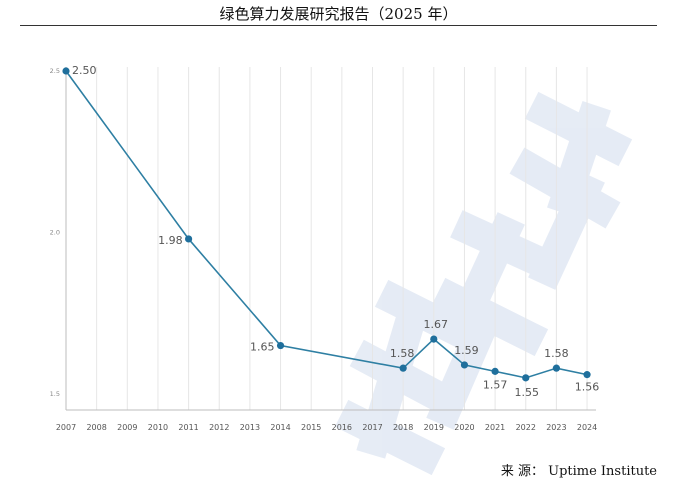  Describe the element at coordinates (464, 427) in the screenshot. I see `x-tick-label-2020: 2020` at that location.